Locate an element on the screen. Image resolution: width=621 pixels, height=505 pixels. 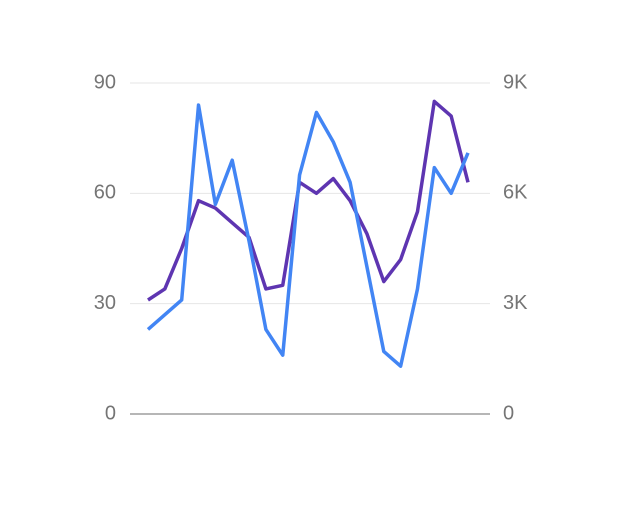
y-tick-label: 60 is located at coordinates (105, 193).